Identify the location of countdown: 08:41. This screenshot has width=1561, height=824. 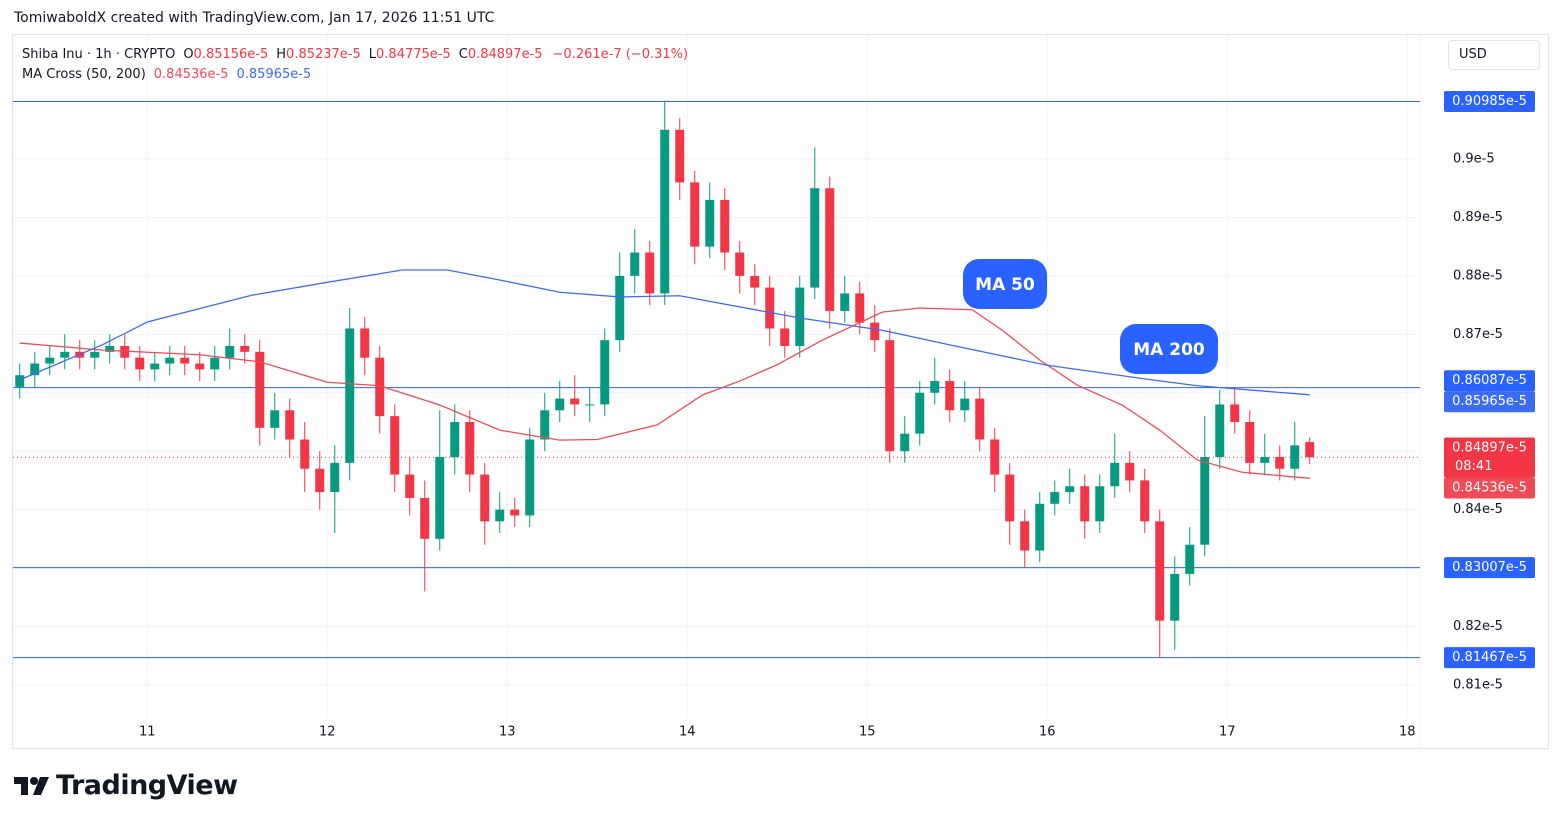
(1473, 466).